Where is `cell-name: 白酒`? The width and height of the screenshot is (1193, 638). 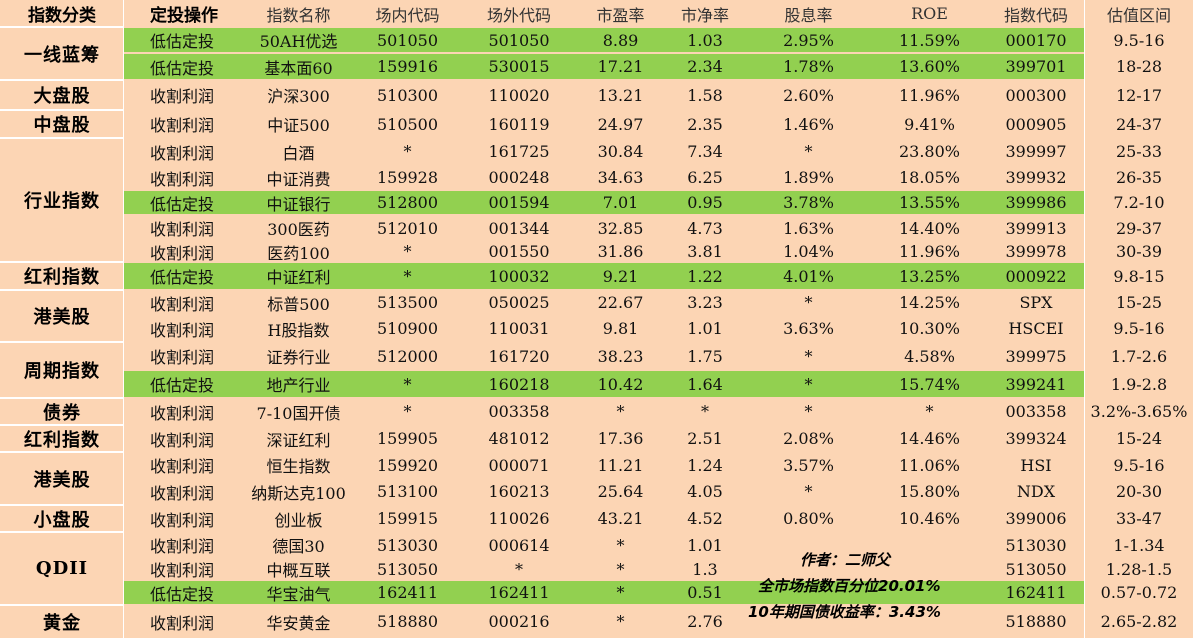 cell-name: 白酒 is located at coordinates (298, 153).